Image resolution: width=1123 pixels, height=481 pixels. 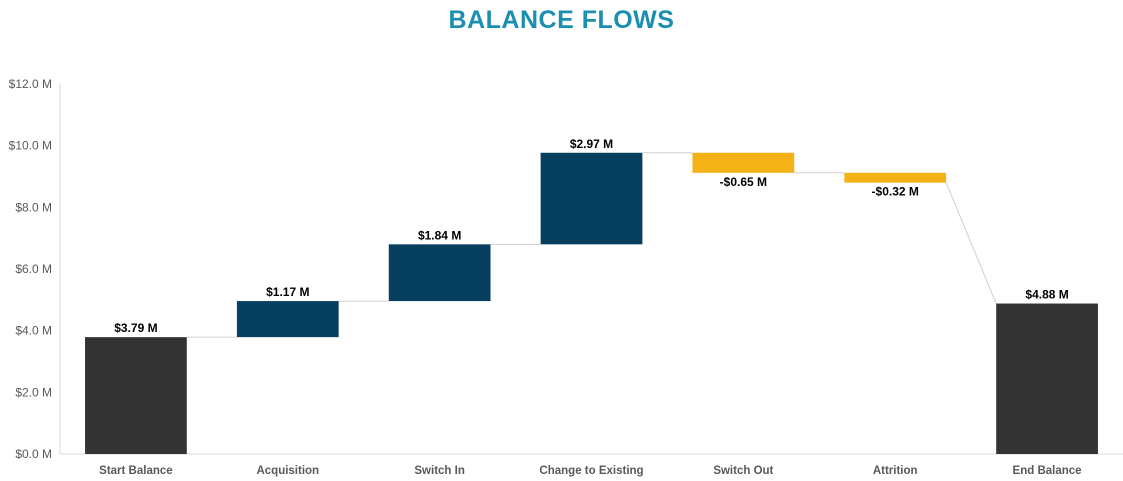 What do you see at coordinates (743, 163) in the screenshot?
I see `bar-switch-out` at bounding box center [743, 163].